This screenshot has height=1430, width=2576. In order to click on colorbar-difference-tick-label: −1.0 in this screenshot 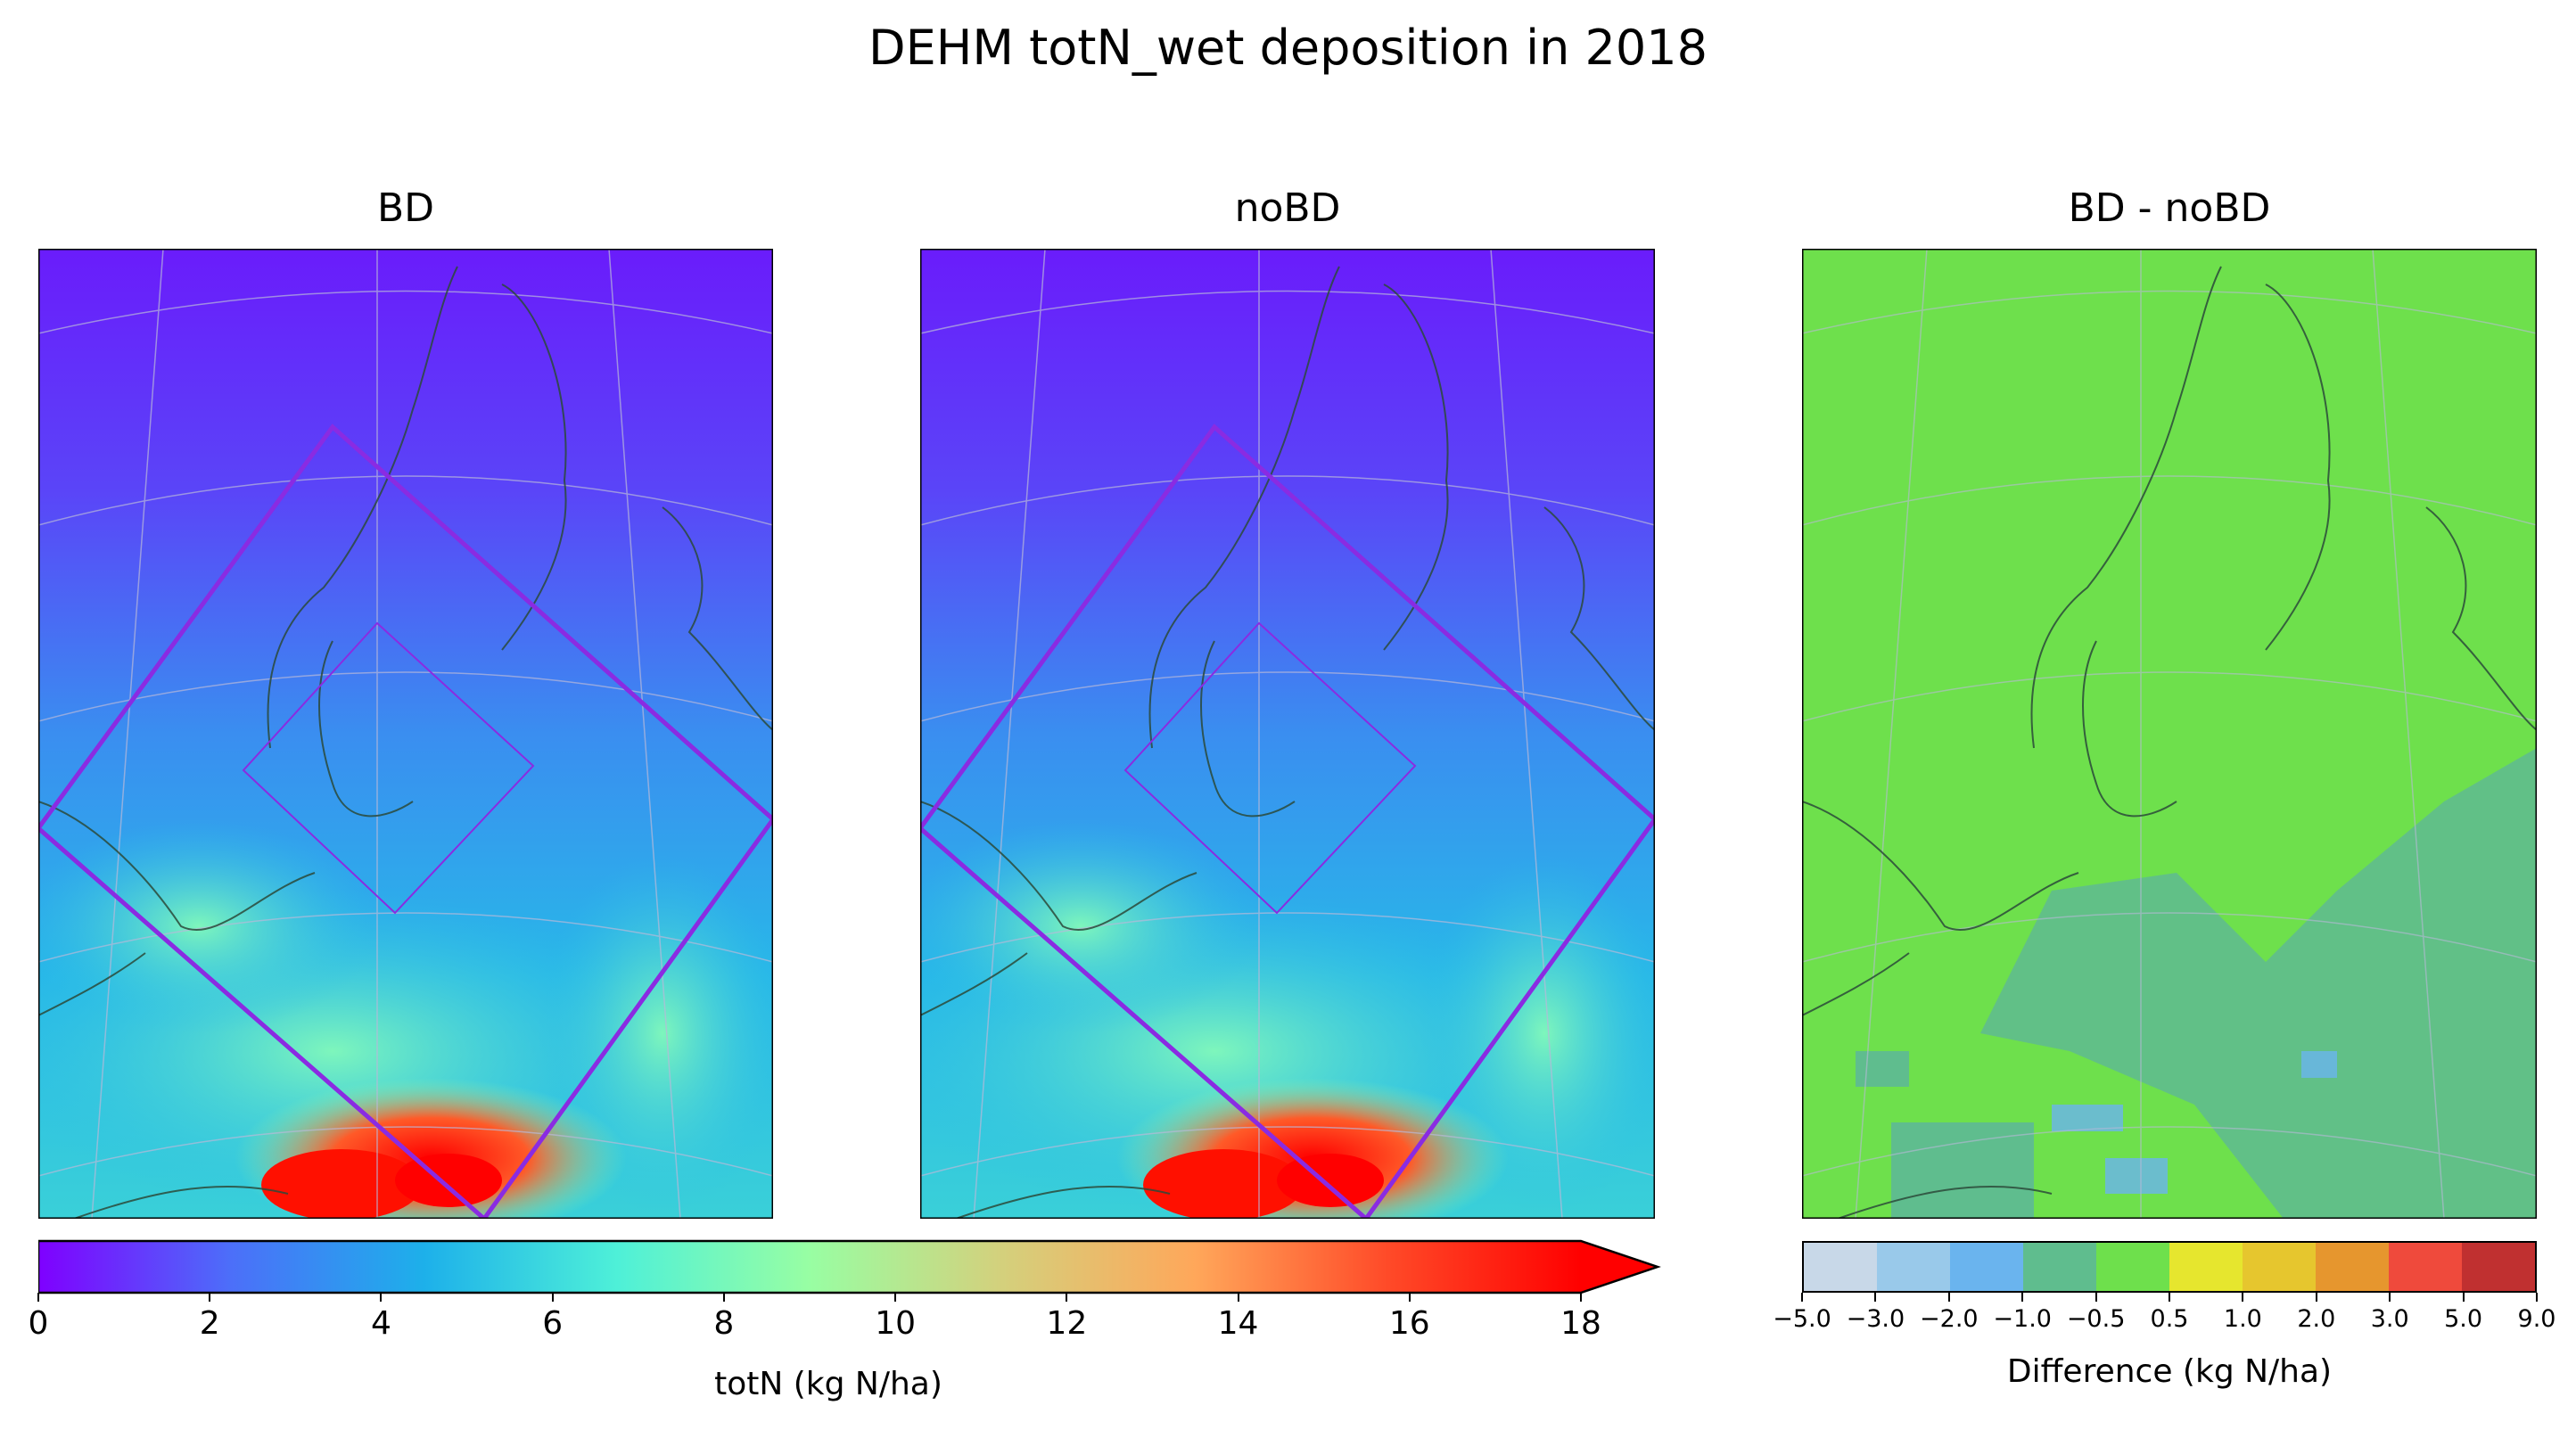, I will do `click(2022, 1319)`.